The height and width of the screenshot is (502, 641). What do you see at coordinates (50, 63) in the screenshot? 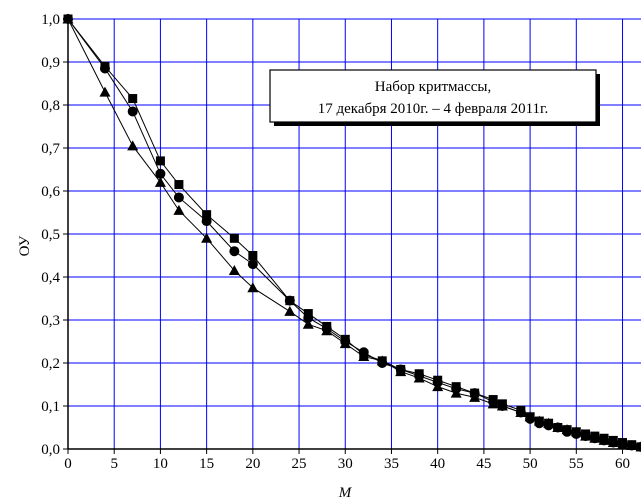
I see `y-tick-label: 0,9` at bounding box center [50, 63].